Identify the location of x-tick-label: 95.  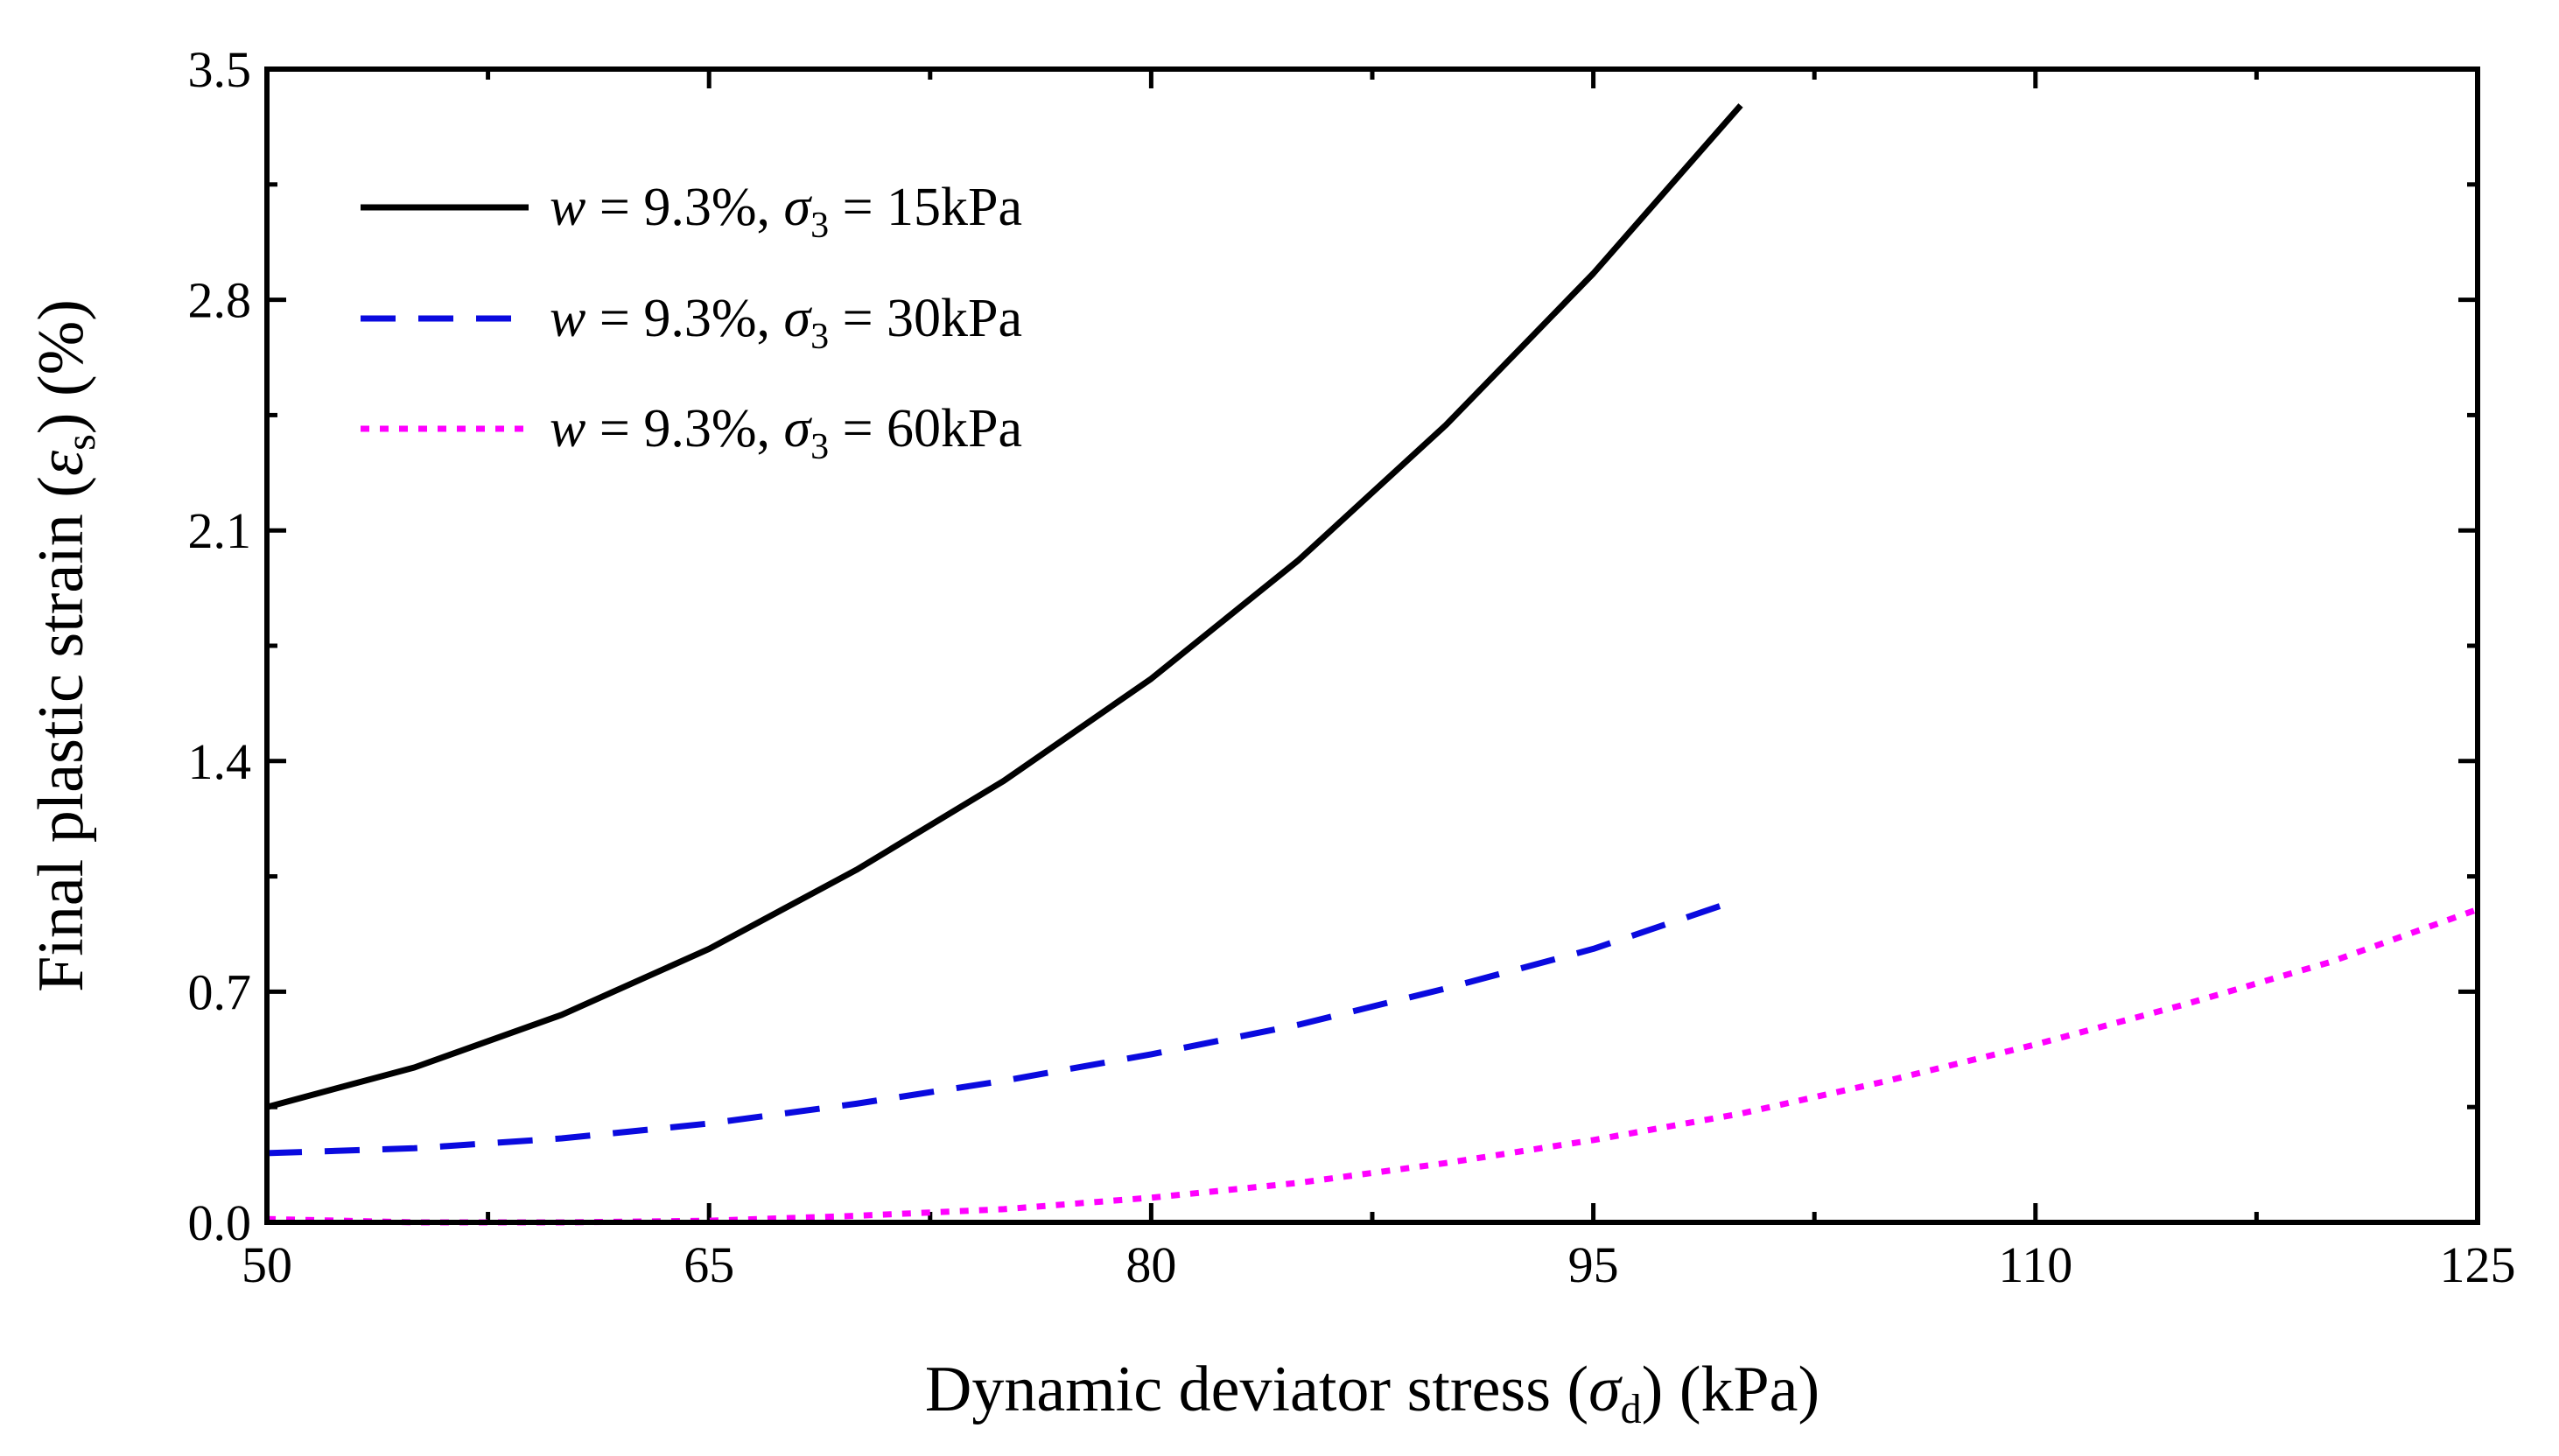
(1593, 1264).